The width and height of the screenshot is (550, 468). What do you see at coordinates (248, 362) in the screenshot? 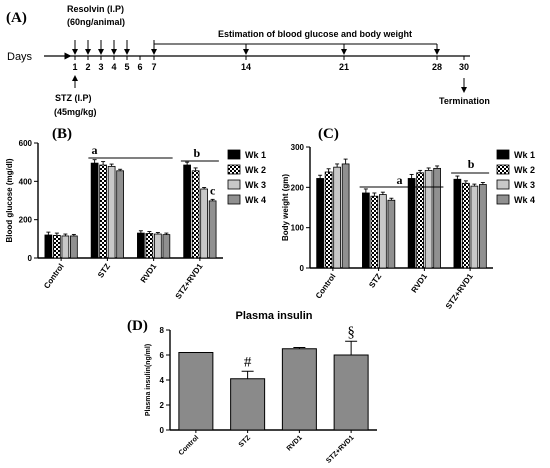
I see `annotation: #` at bounding box center [248, 362].